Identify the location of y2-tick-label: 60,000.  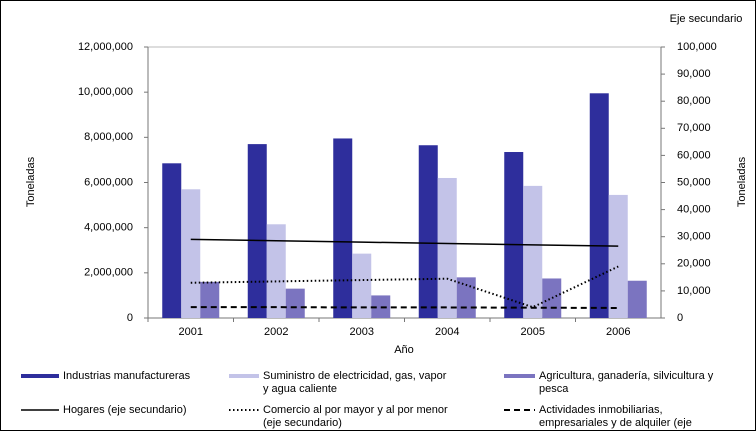
(694, 155).